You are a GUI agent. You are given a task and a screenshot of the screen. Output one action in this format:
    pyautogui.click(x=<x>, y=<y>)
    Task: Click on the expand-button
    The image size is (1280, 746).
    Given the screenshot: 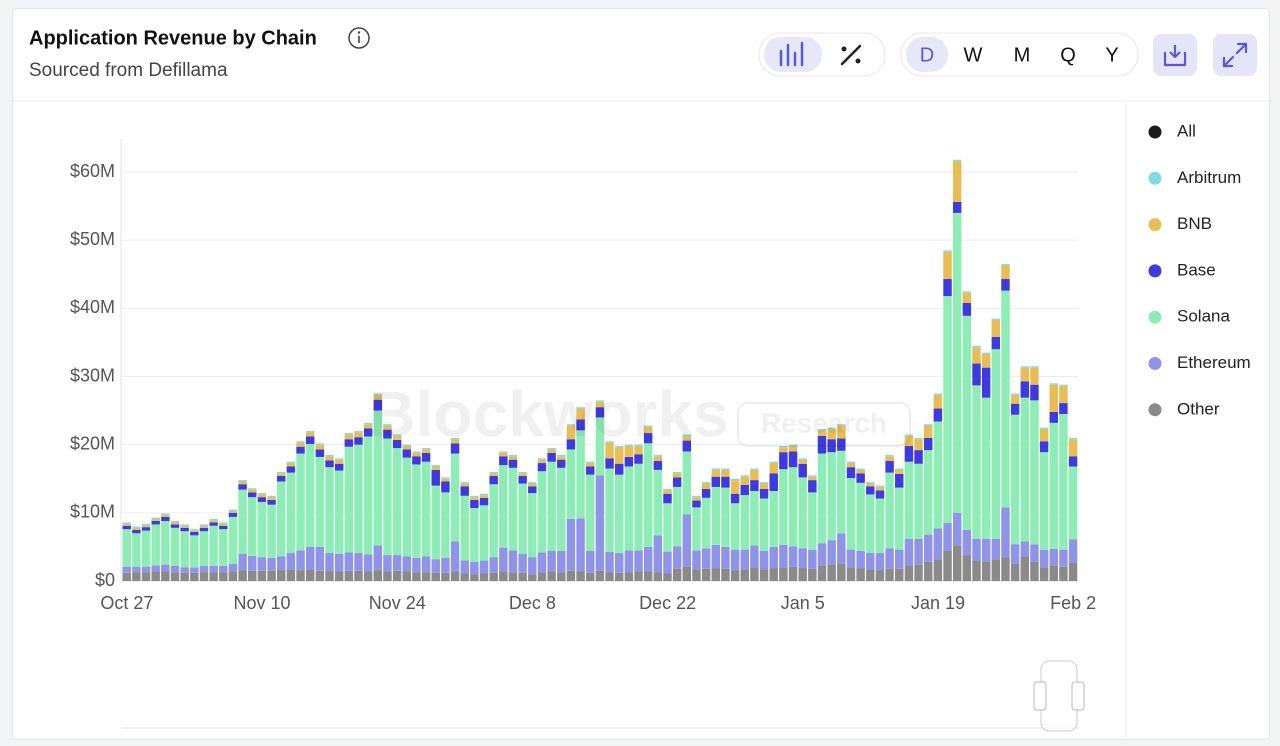 What is the action you would take?
    pyautogui.click(x=1235, y=55)
    